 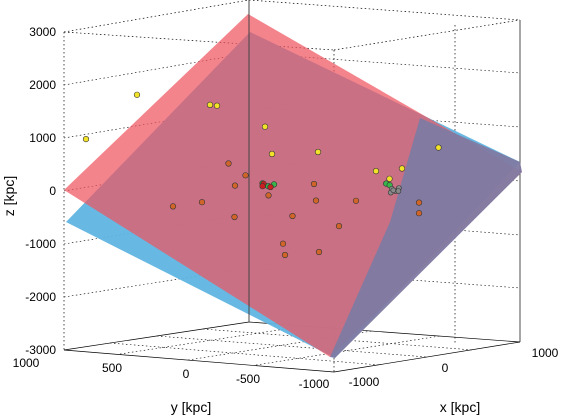 I want to click on z-tick: -1000, so click(x=40, y=244).